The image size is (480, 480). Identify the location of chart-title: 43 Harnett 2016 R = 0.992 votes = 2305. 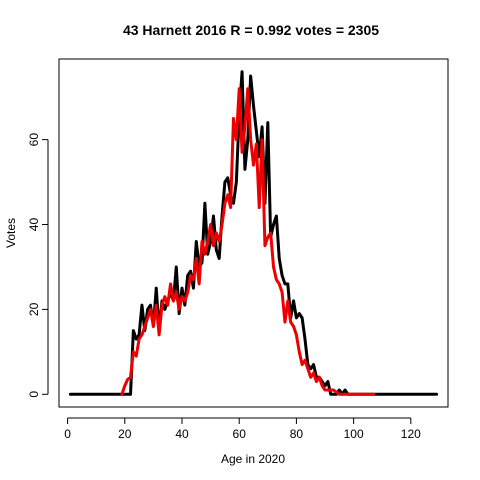
(251, 30).